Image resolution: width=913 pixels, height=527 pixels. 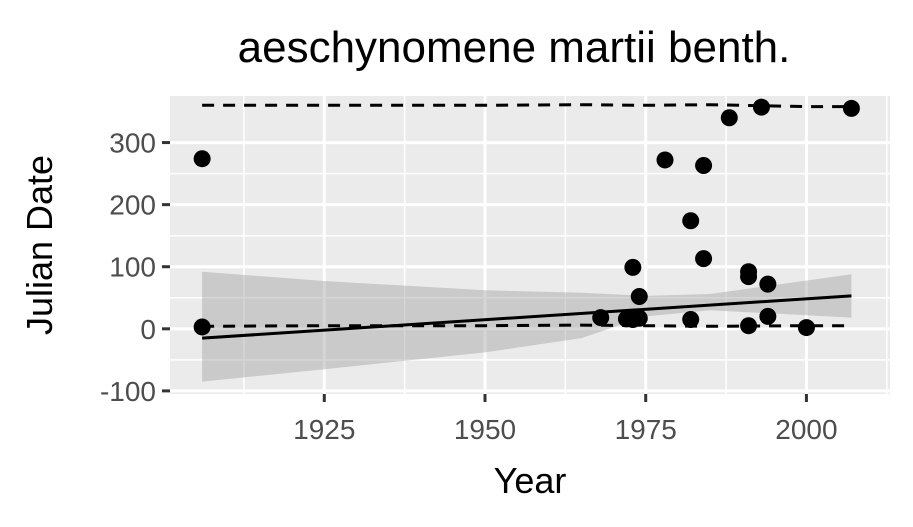 What do you see at coordinates (527, 325) in the screenshot?
I see `lower-quantile-line` at bounding box center [527, 325].